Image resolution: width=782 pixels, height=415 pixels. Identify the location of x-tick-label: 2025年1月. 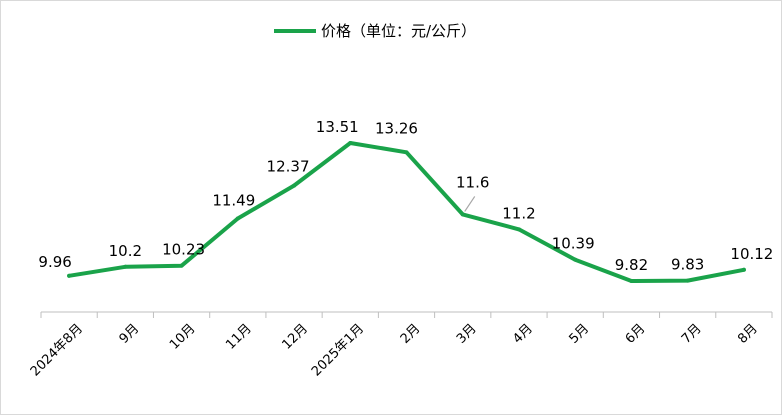
(338, 350).